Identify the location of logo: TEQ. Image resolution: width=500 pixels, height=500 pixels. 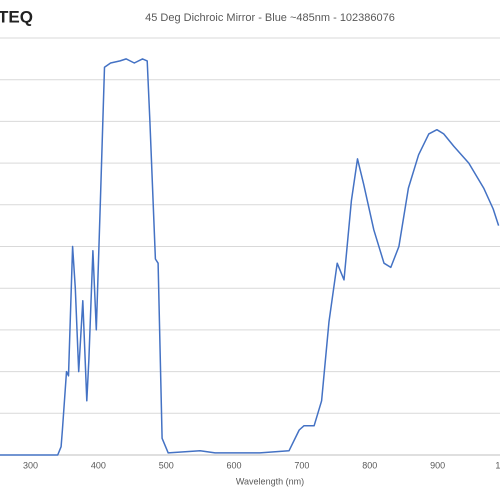
(16, 16).